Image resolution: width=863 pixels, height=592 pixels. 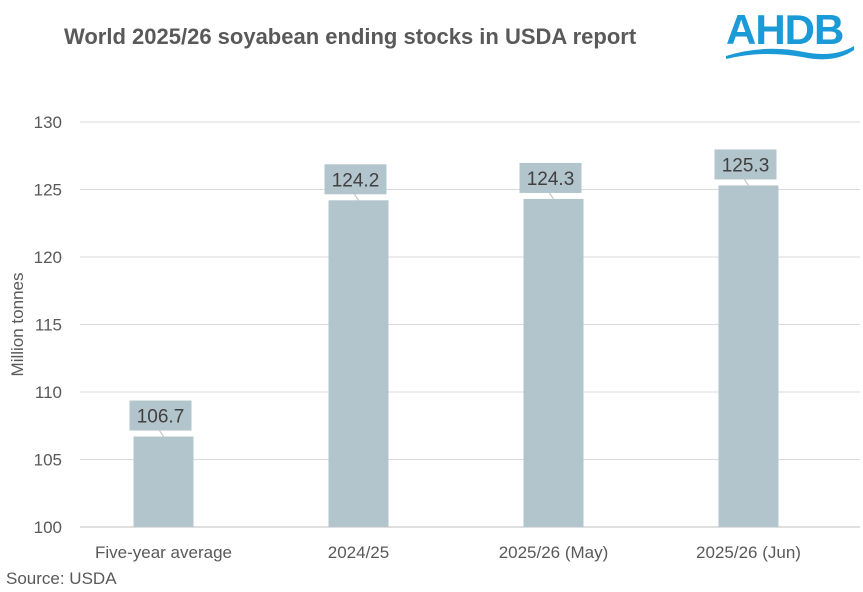 What do you see at coordinates (48, 257) in the screenshot?
I see `y-tick-label: 120` at bounding box center [48, 257].